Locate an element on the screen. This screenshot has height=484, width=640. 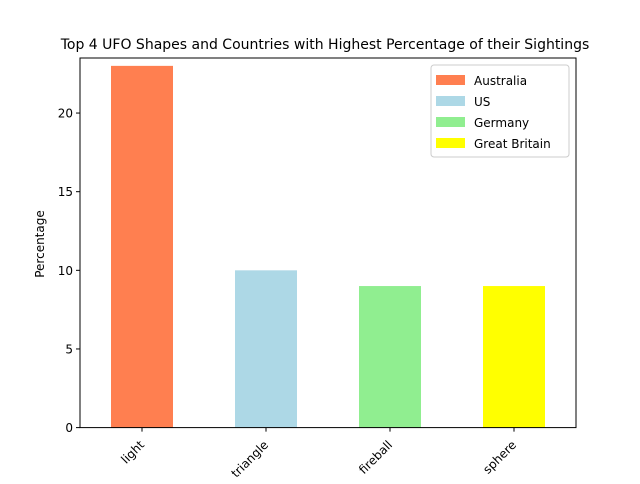
x-tick-label: triangle is located at coordinates (250, 459).